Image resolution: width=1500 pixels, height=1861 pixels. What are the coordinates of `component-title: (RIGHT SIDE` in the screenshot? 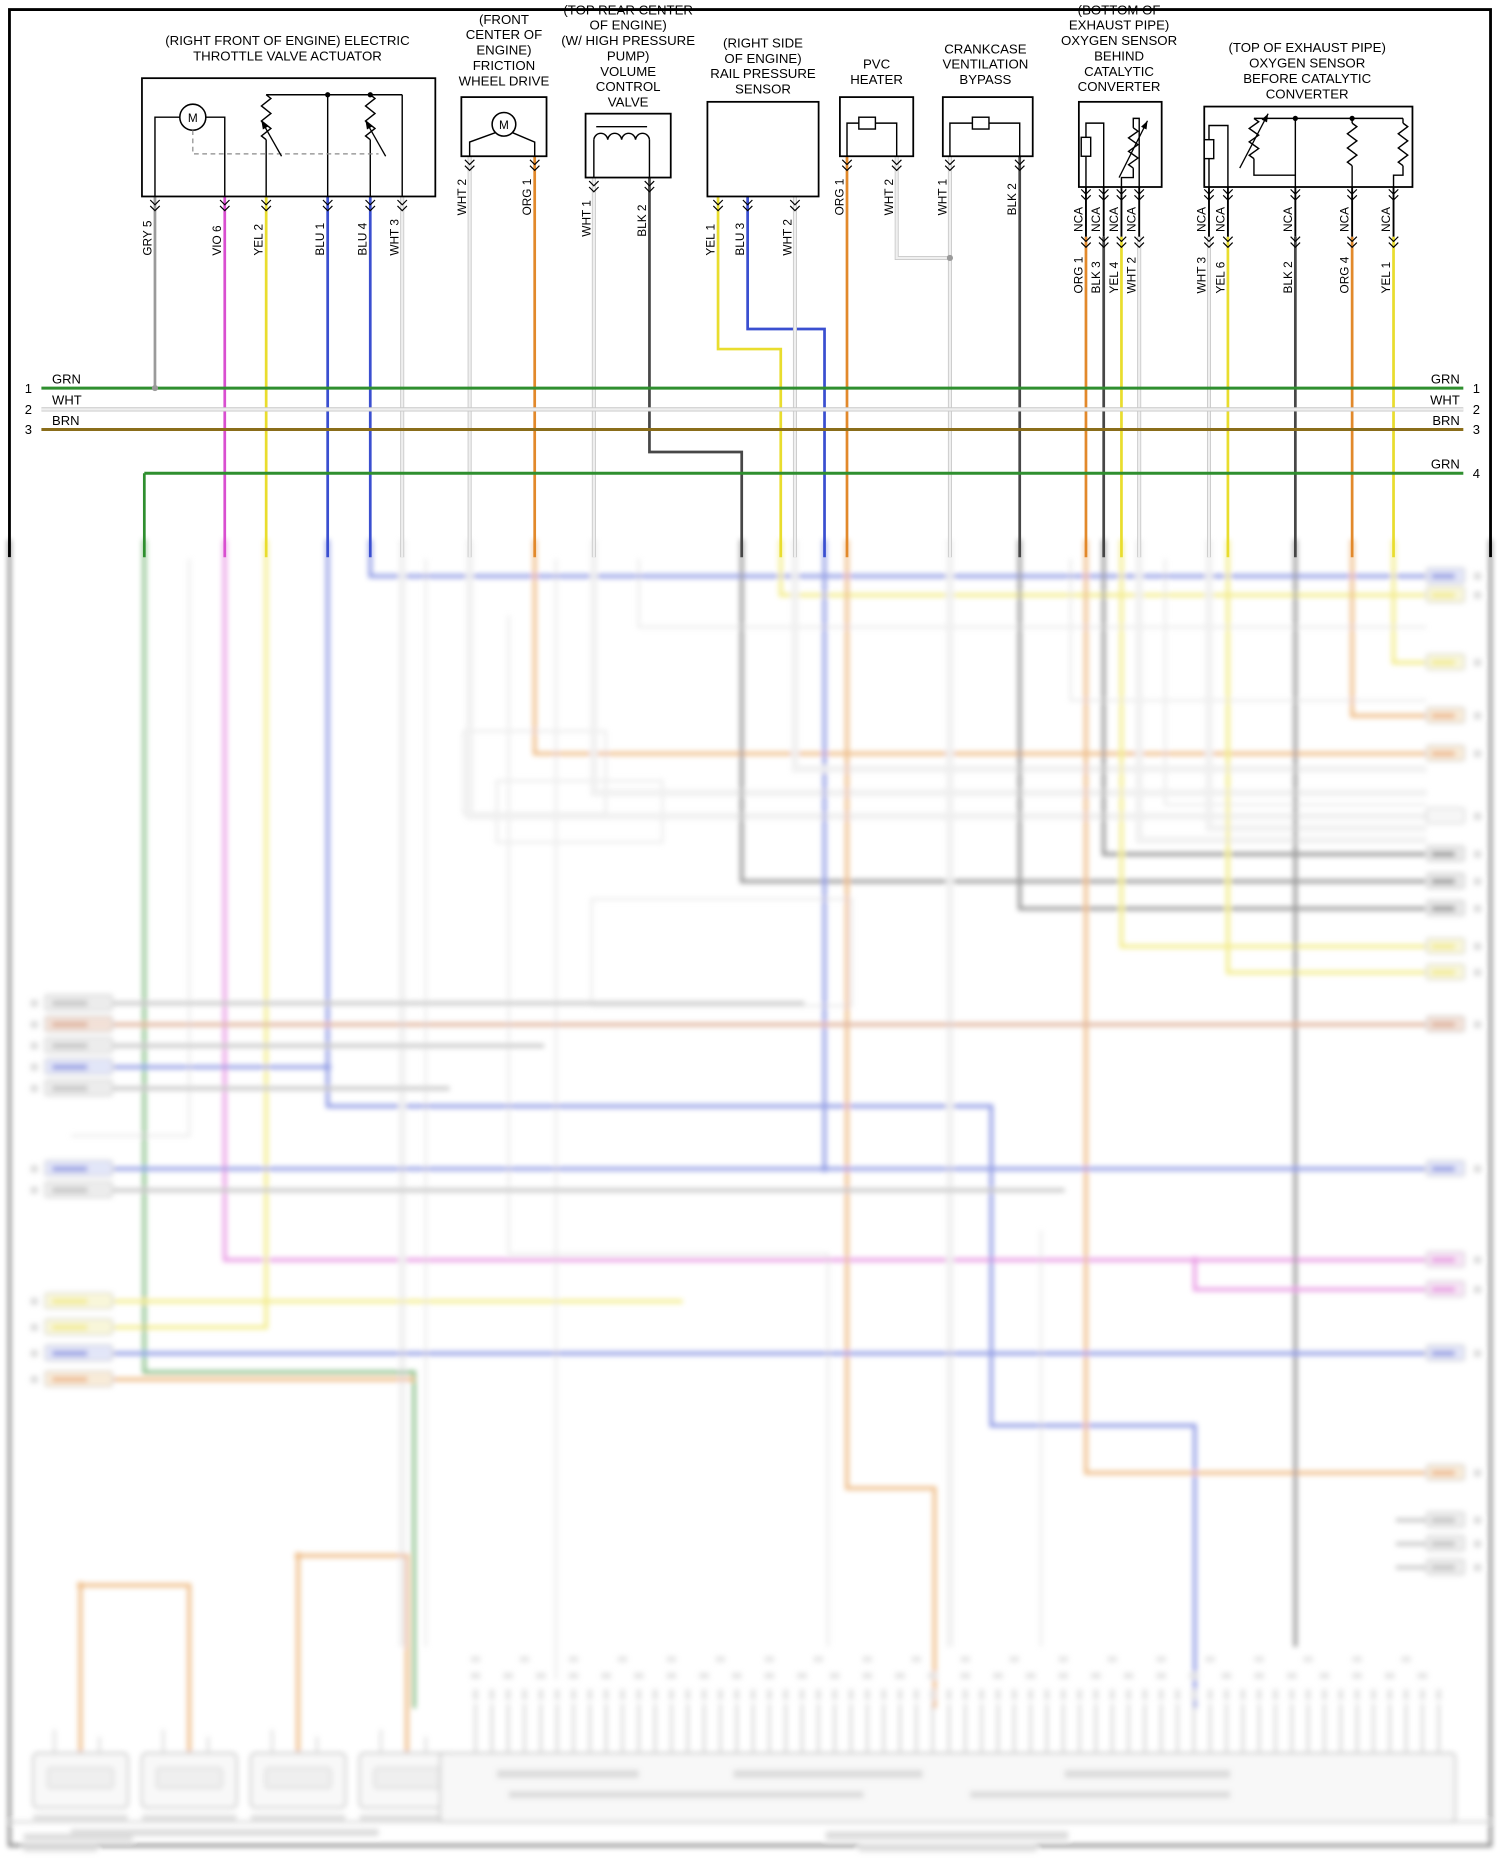 It's located at (763, 42).